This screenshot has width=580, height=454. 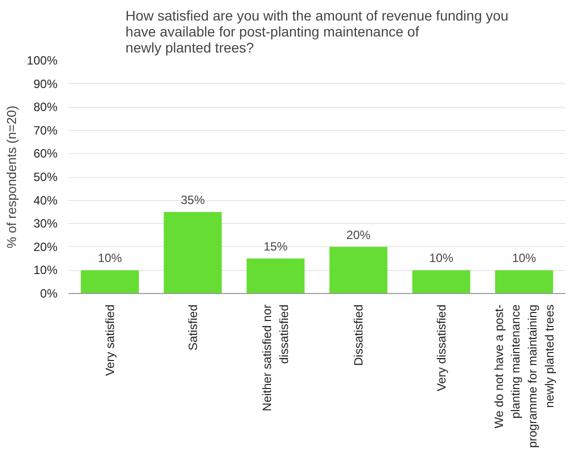 What do you see at coordinates (524, 376) in the screenshot?
I see `x-tick-label: We do not have a post- planting maintenance programme for maintaining newly planted trees` at bounding box center [524, 376].